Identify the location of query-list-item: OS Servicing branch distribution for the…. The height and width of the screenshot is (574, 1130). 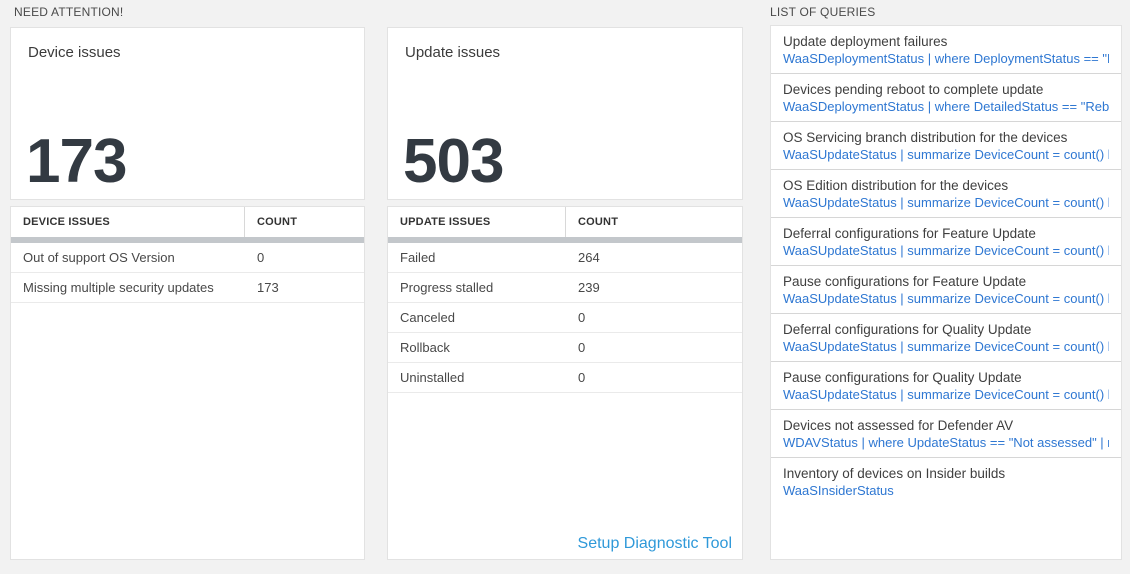
(946, 146).